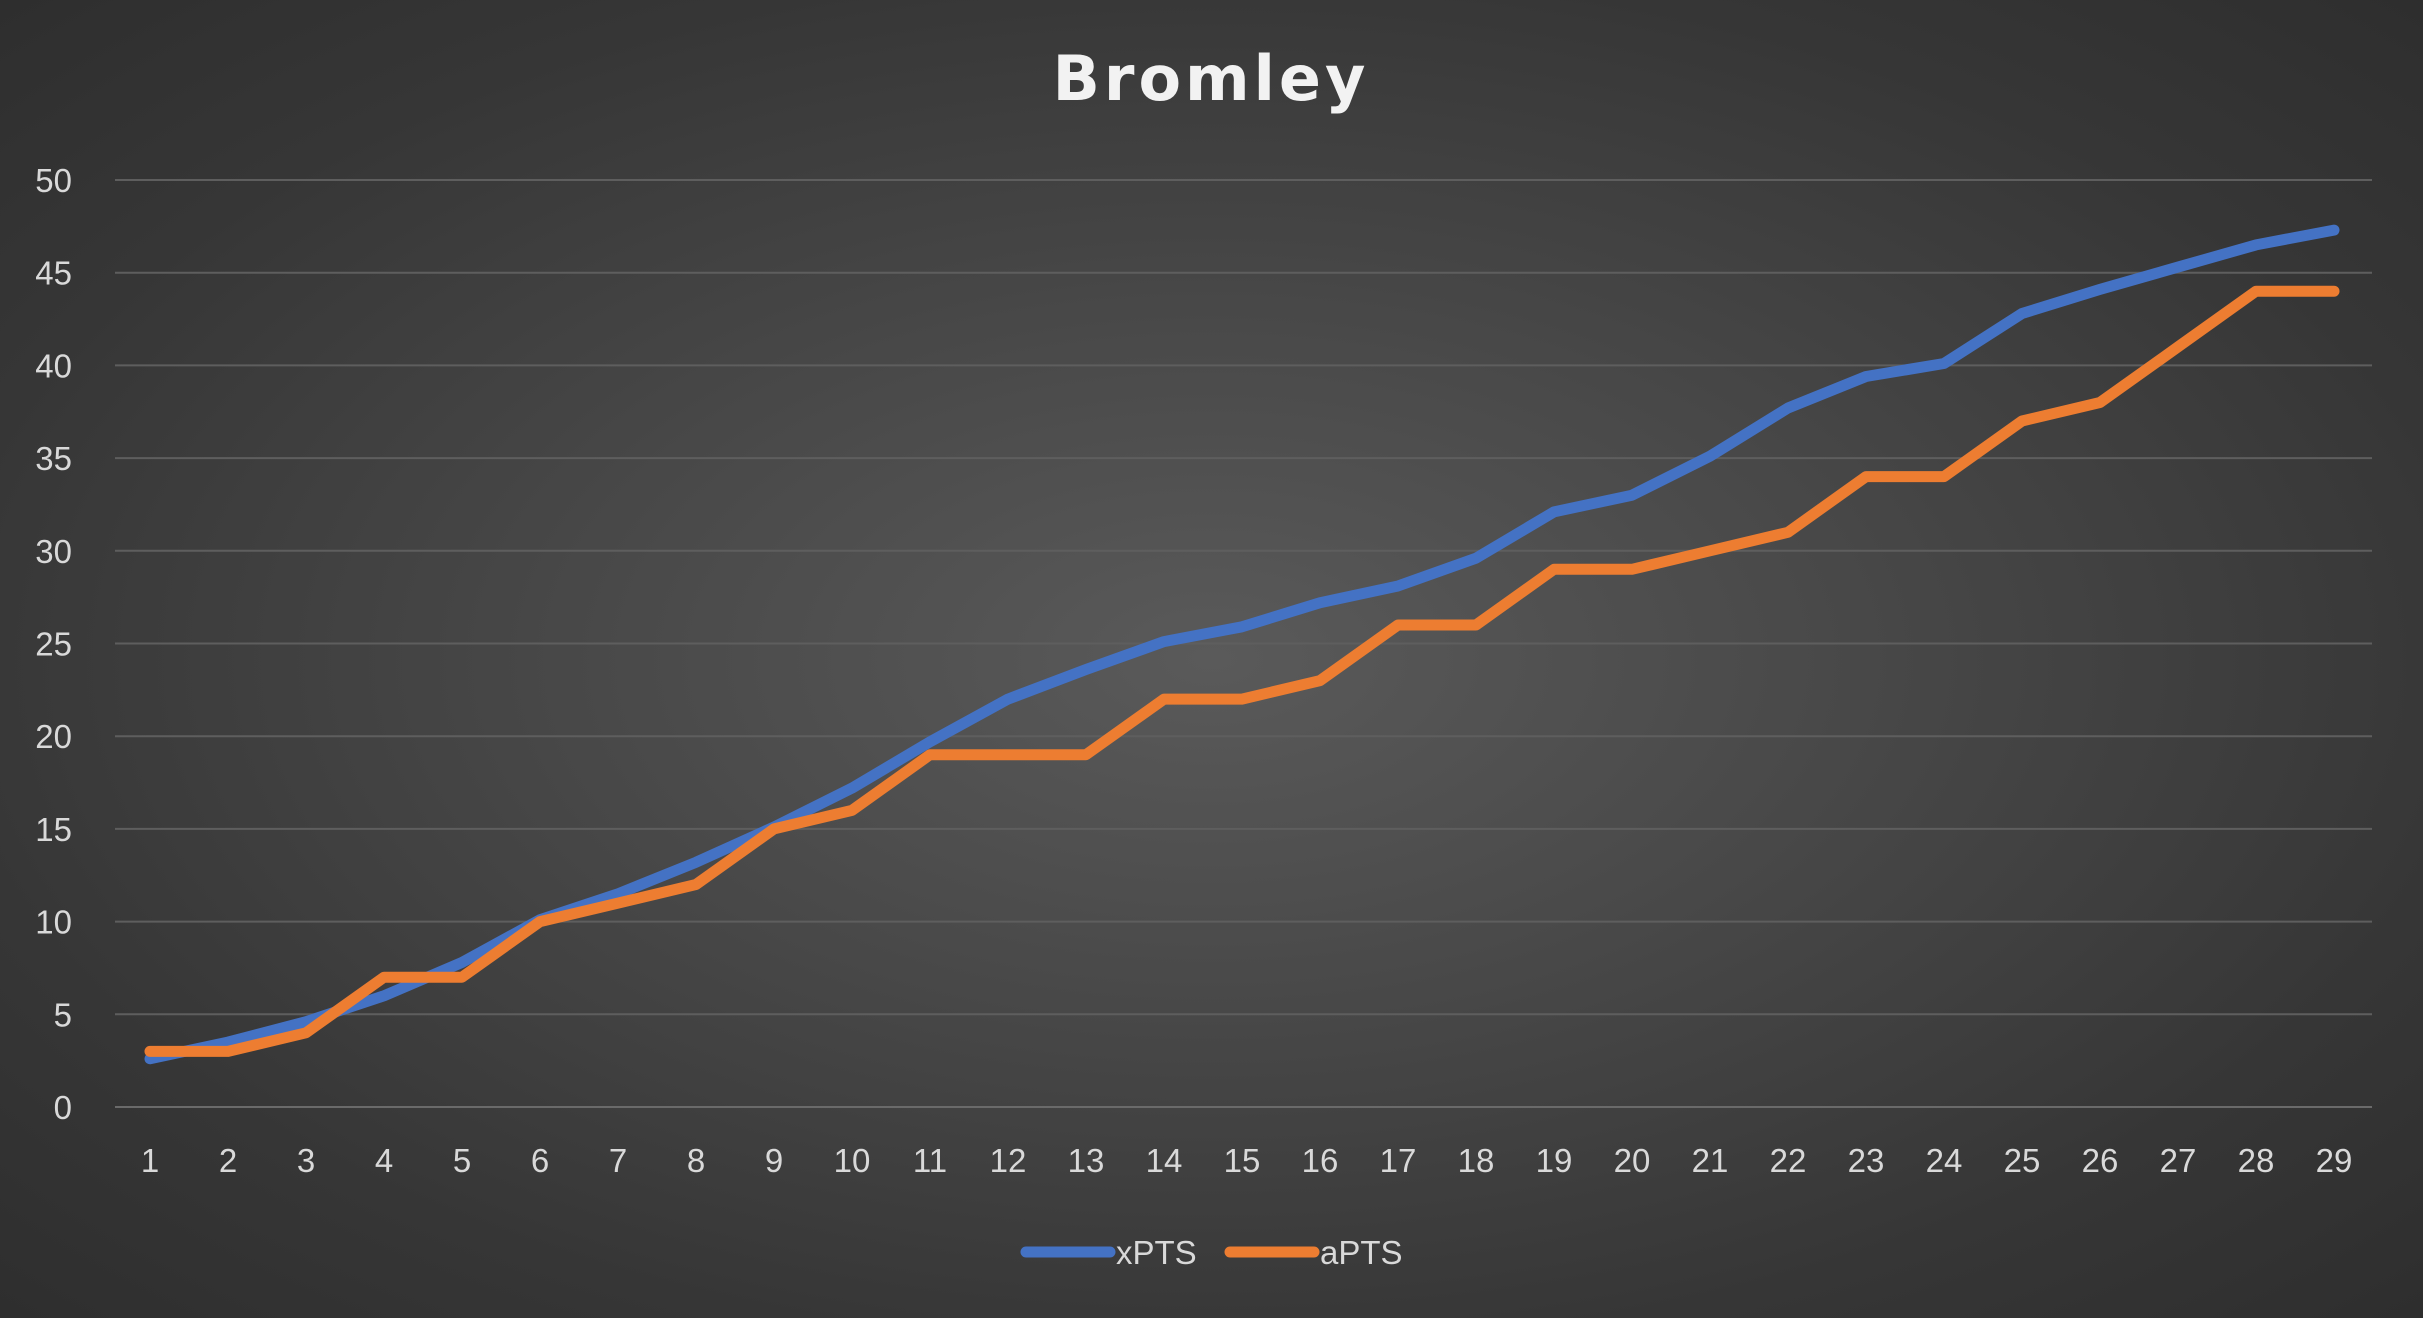  I want to click on legend-label-aPTS: aPTS, so click(1361, 1252).